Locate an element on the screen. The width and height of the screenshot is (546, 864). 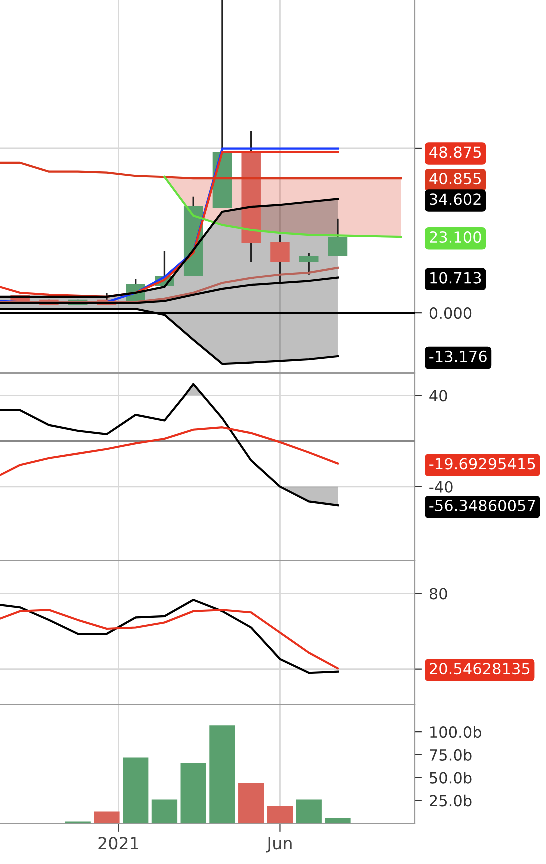
y-tick-label: 25.0b is located at coordinates (451, 800).